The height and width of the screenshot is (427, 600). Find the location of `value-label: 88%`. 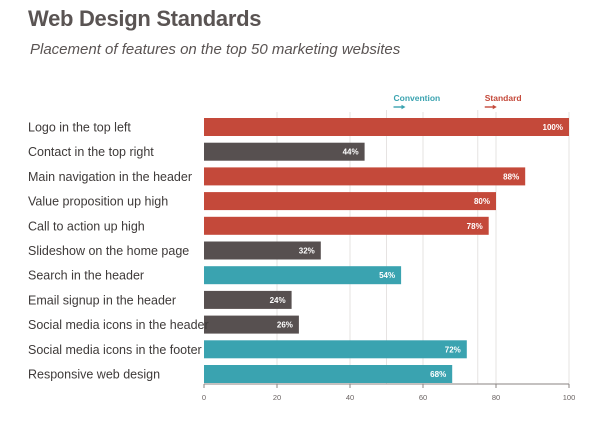

value-label: 88% is located at coordinates (511, 176).